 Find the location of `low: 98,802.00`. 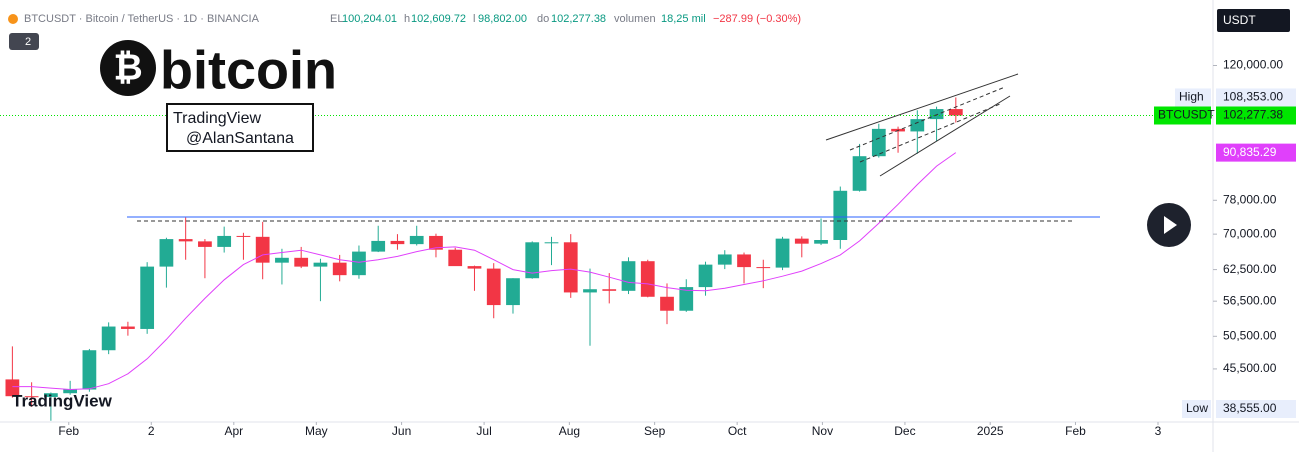

low: 98,802.00 is located at coordinates (502, 19).